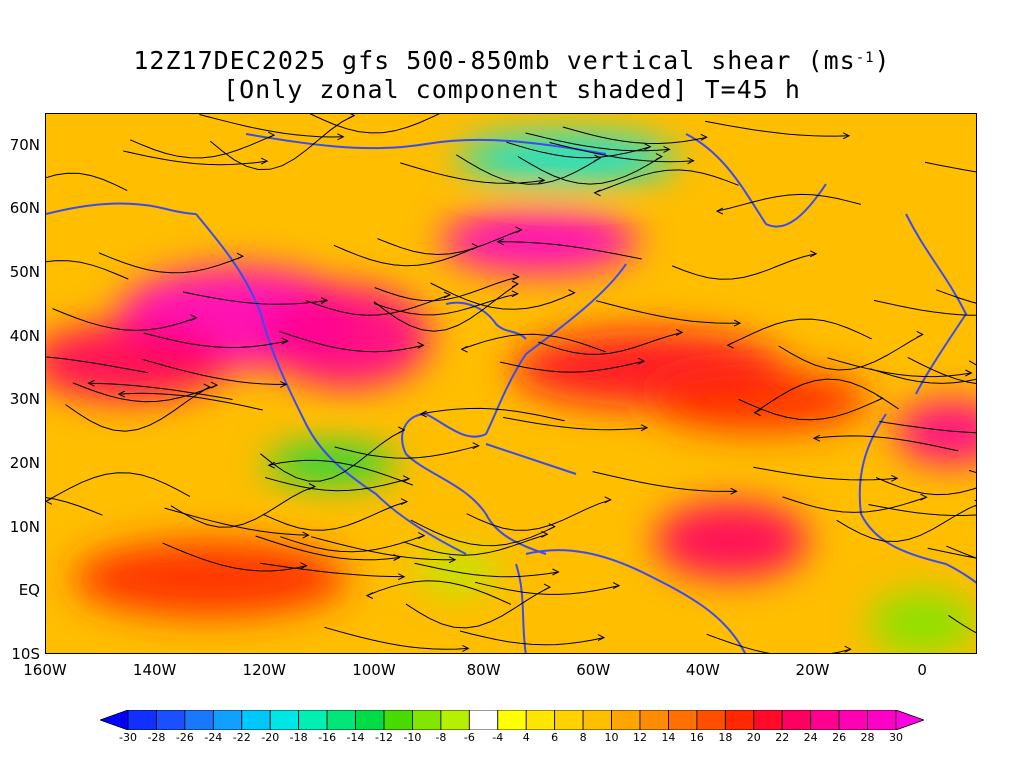  I want to click on coastline-na-east, so click(514, 409).